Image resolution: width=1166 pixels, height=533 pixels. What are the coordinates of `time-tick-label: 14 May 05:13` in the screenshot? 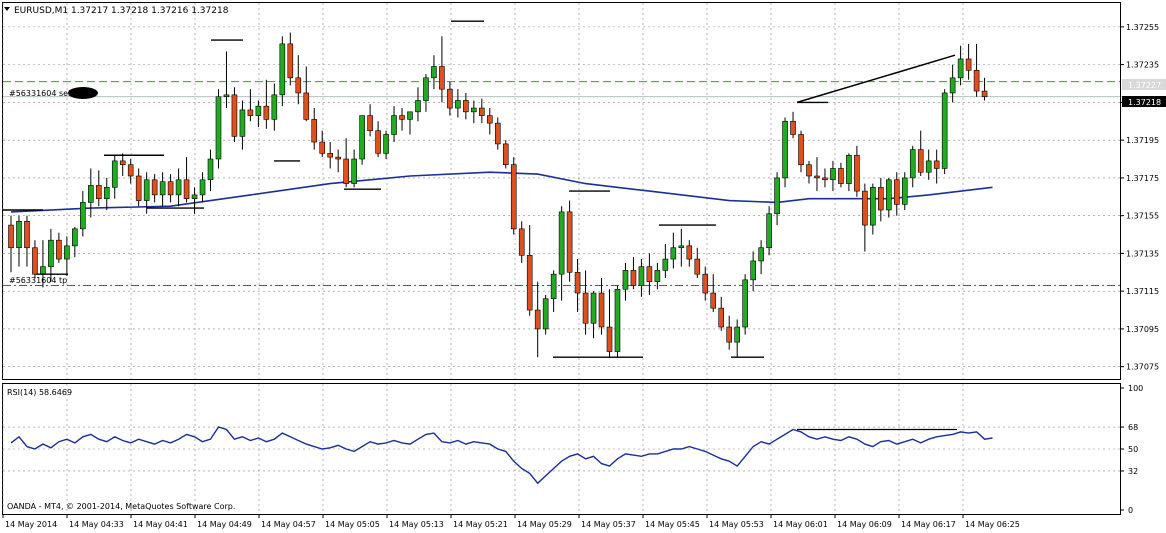 It's located at (416, 524).